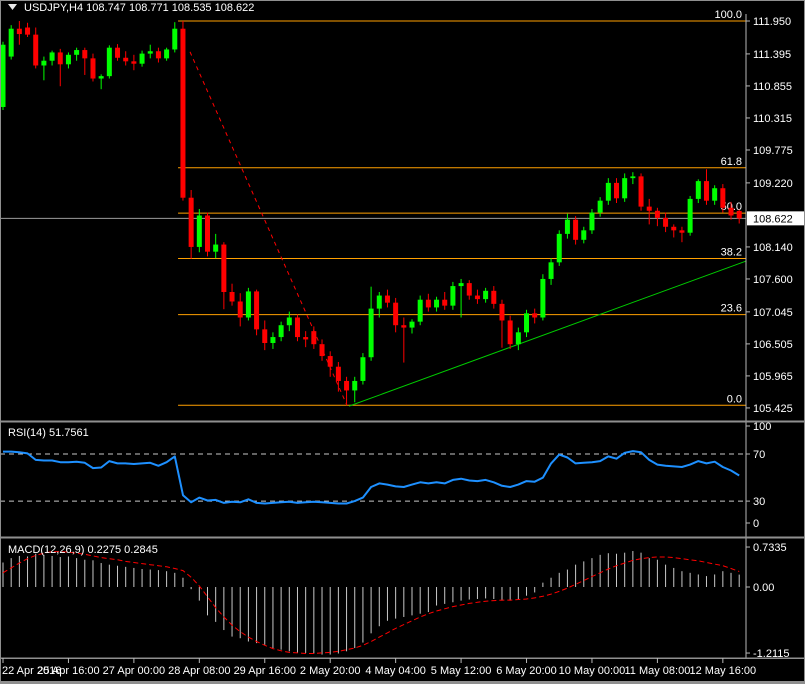 Image resolution: width=805 pixels, height=684 pixels. What do you see at coordinates (461, 671) in the screenshot?
I see `time-axis-label: 5 May 12:00` at bounding box center [461, 671].